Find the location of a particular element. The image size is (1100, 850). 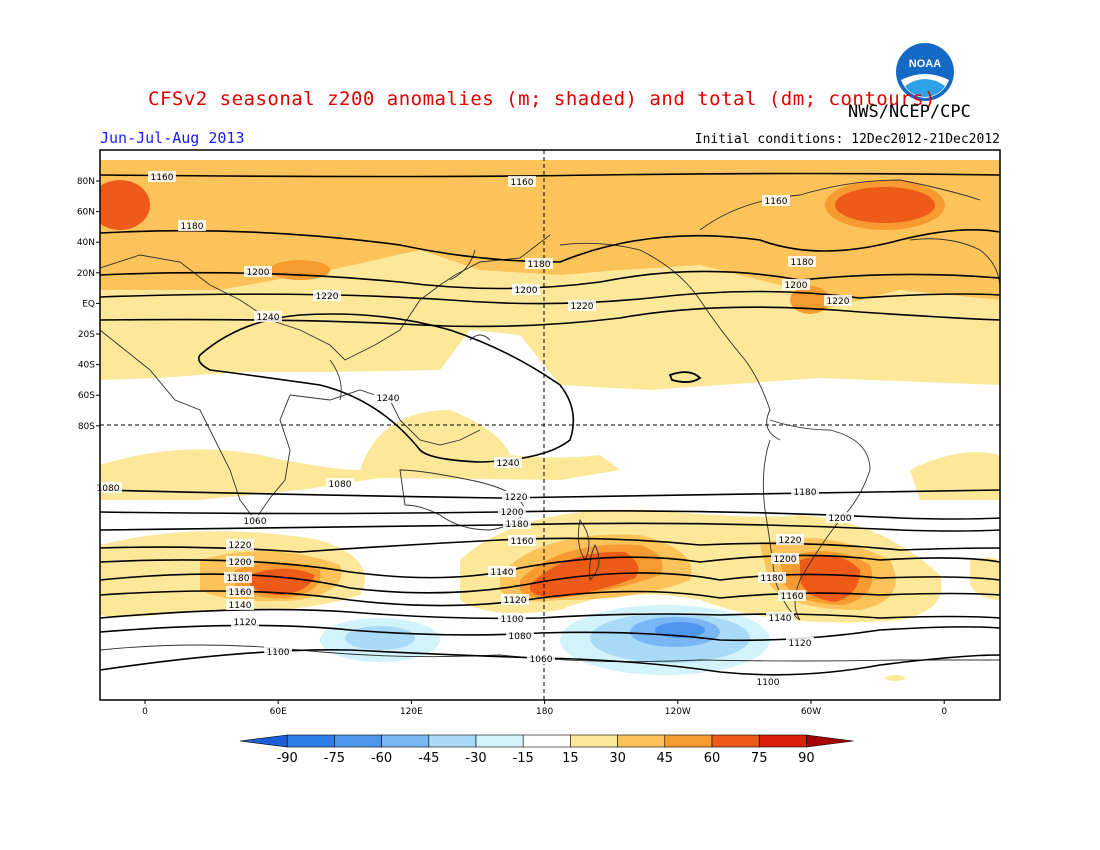

colorbar-label: 60 is located at coordinates (712, 758).